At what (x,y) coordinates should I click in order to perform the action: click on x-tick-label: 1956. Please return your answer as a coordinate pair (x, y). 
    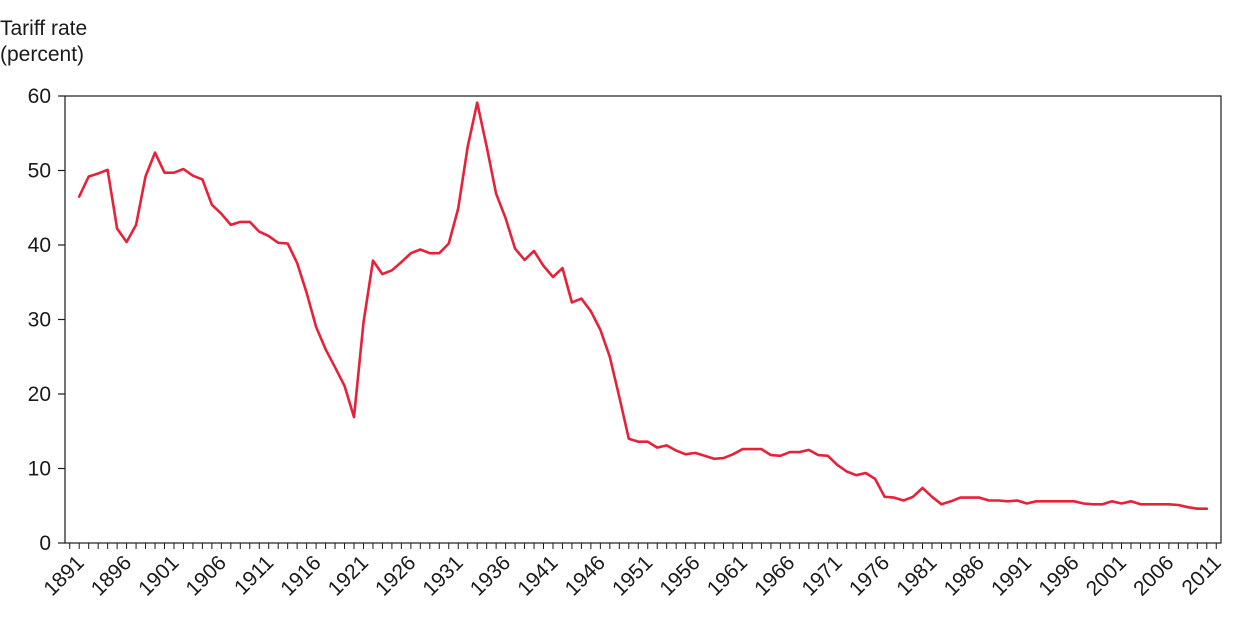
    Looking at the image, I should click on (679, 575).